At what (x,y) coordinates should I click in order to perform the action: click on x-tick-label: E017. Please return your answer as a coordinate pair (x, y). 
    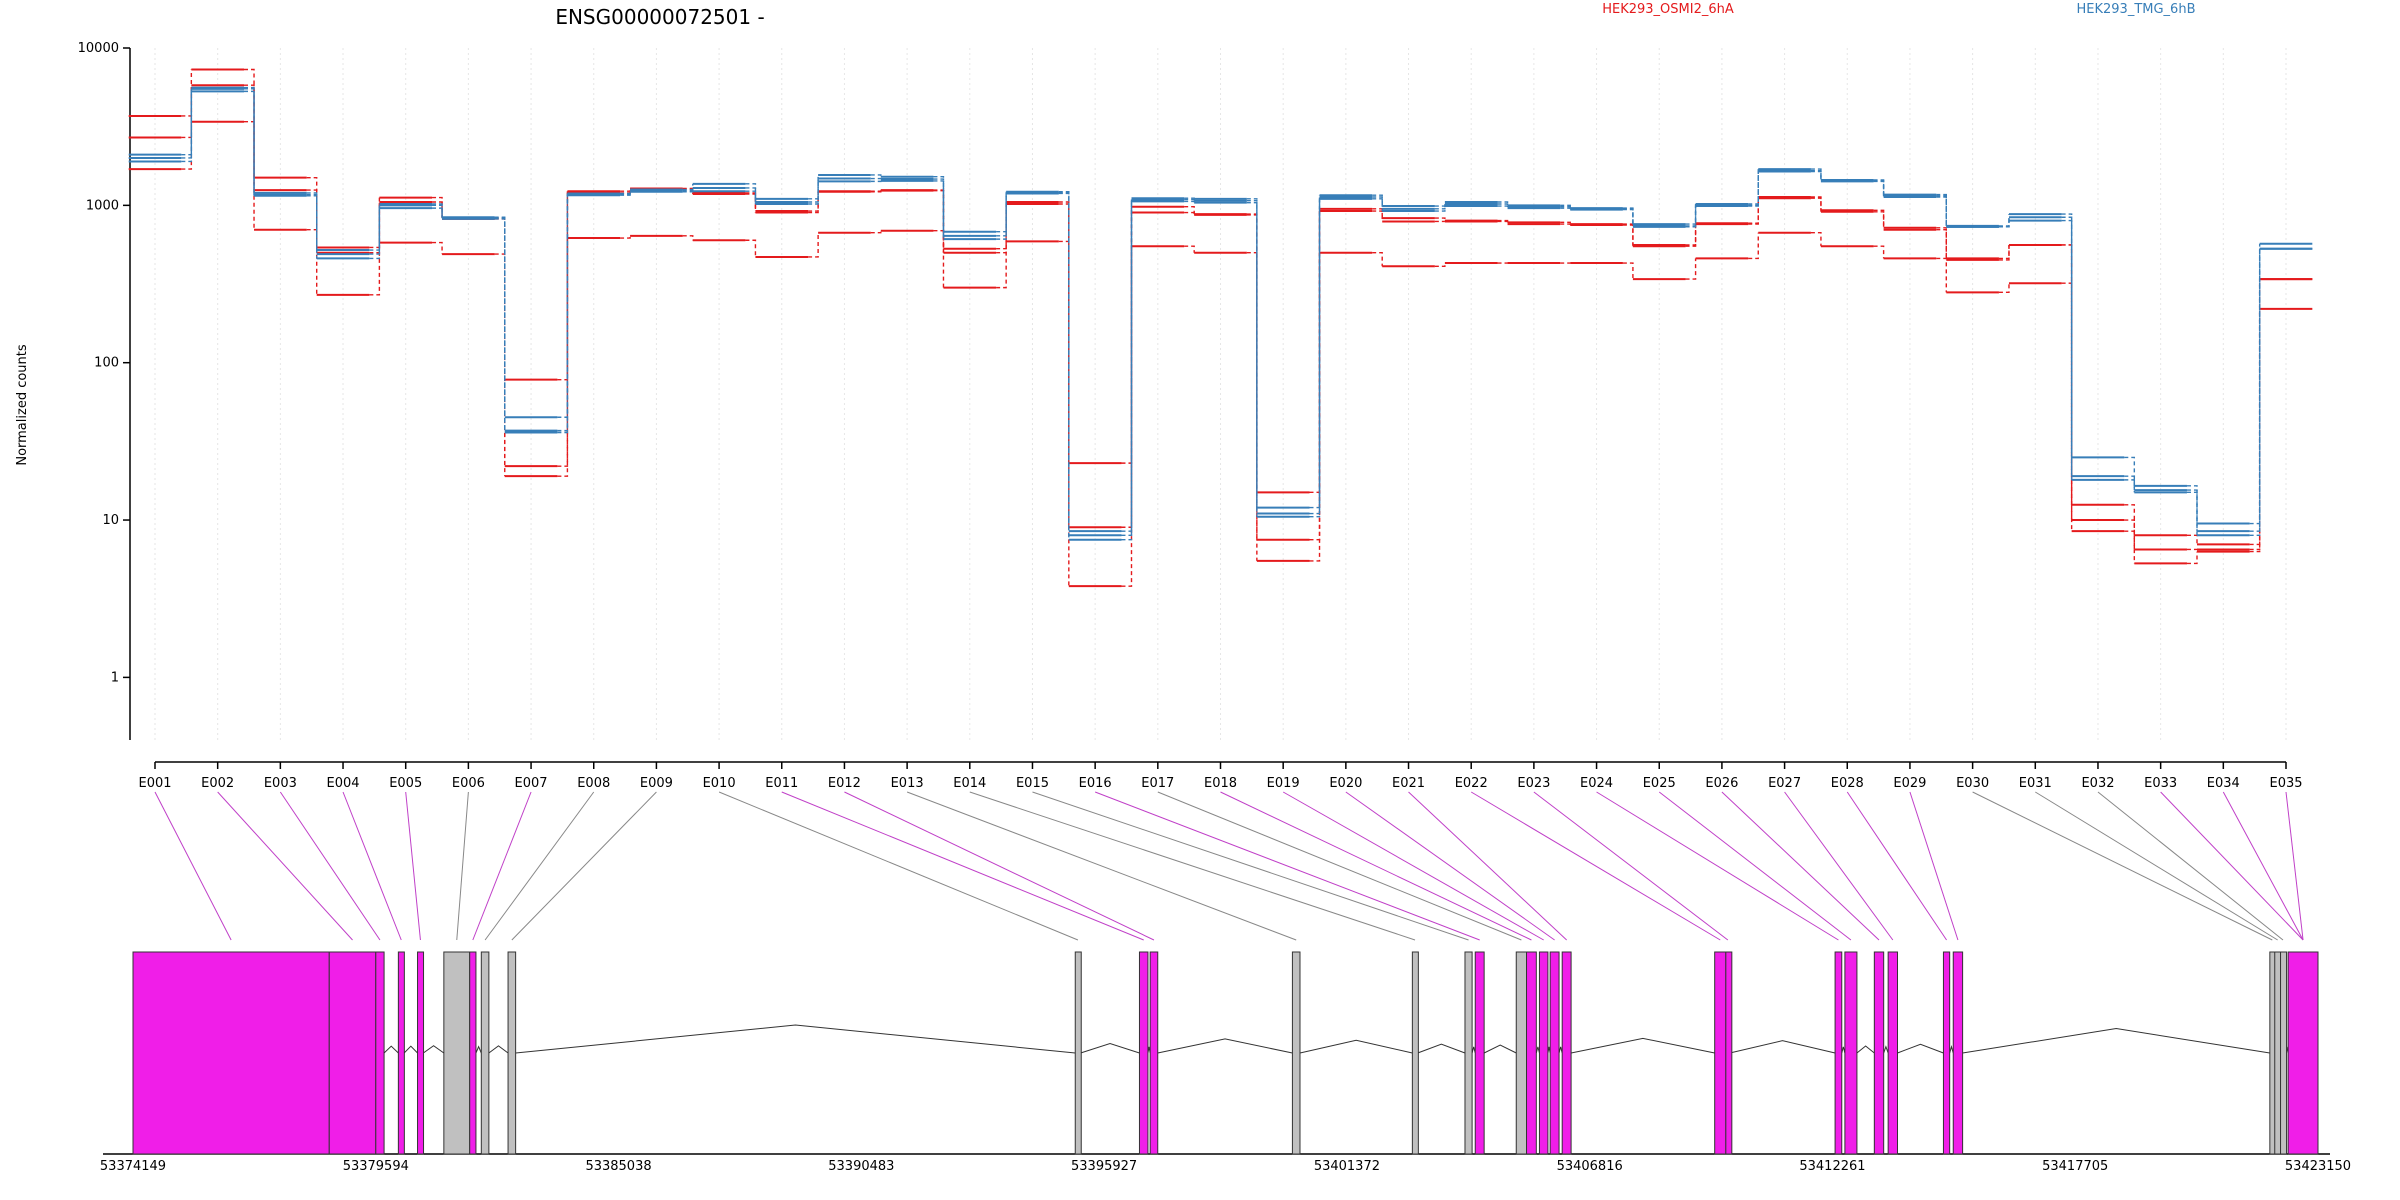
    Looking at the image, I should click on (1157, 783).